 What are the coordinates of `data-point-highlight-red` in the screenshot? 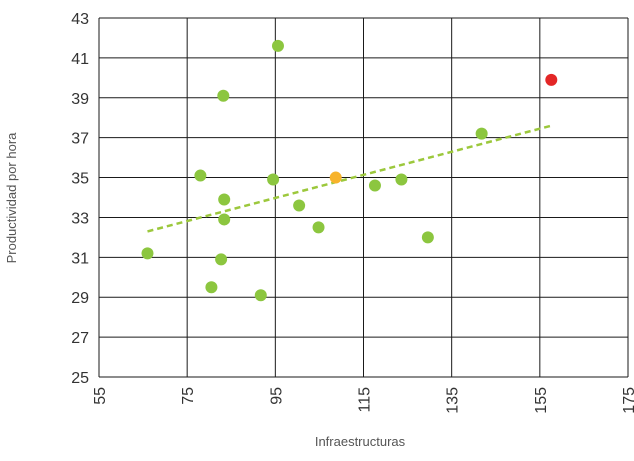 It's located at (551, 79).